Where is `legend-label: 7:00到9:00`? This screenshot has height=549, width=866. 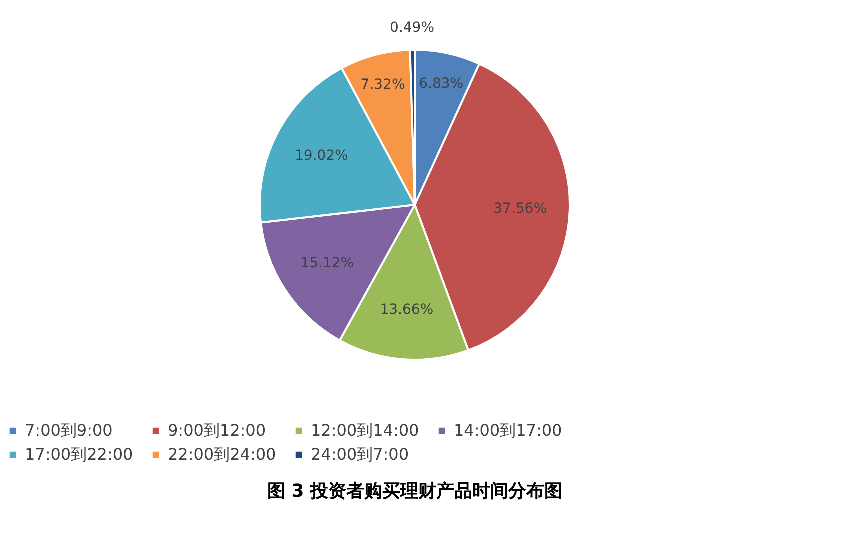 legend-label: 7:00到9:00 is located at coordinates (69, 430).